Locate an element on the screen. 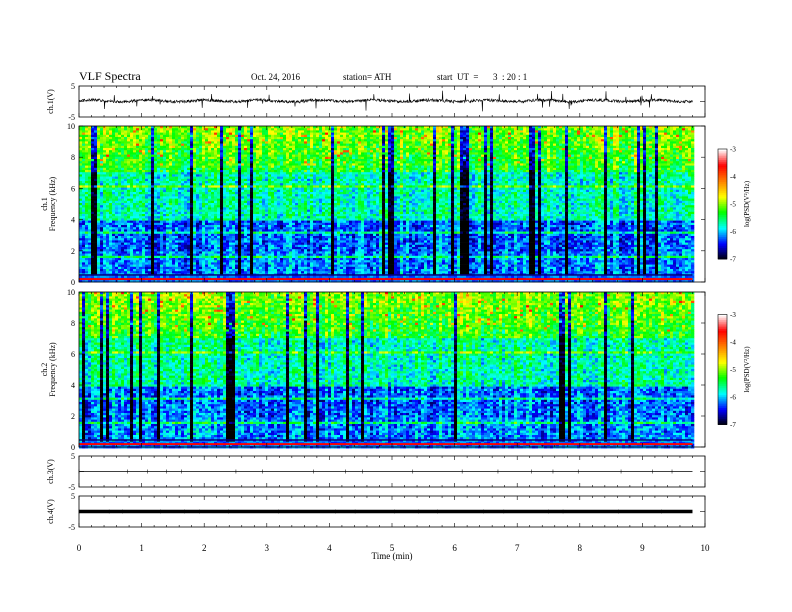 Image resolution: width=792 pixels, height=612 pixels. ch1-ytick-label: -5 is located at coordinates (71, 117).